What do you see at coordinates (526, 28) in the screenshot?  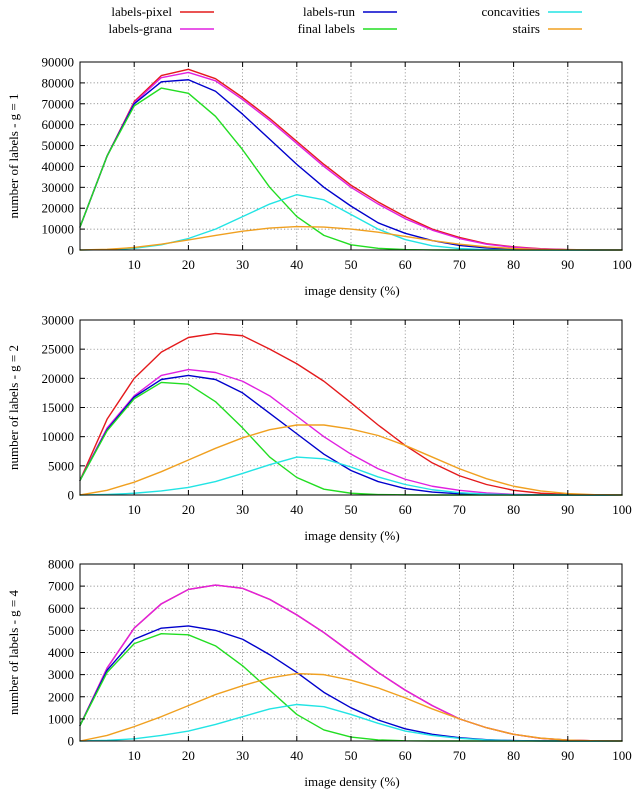 I see `legend-label: stairs` at bounding box center [526, 28].